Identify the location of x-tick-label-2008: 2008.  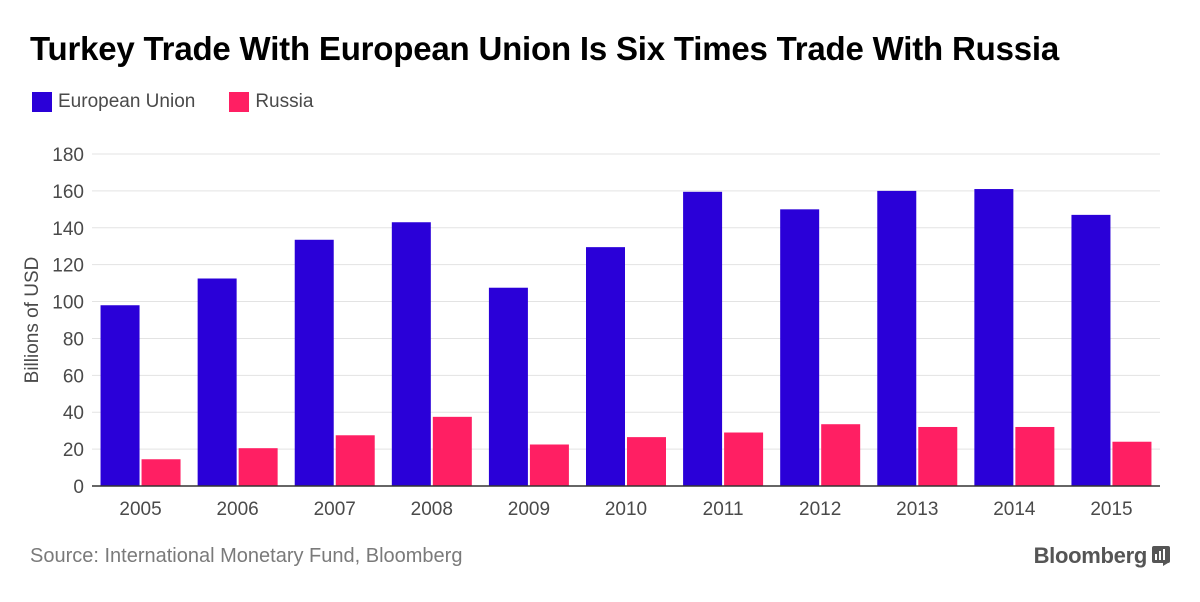
(432, 509).